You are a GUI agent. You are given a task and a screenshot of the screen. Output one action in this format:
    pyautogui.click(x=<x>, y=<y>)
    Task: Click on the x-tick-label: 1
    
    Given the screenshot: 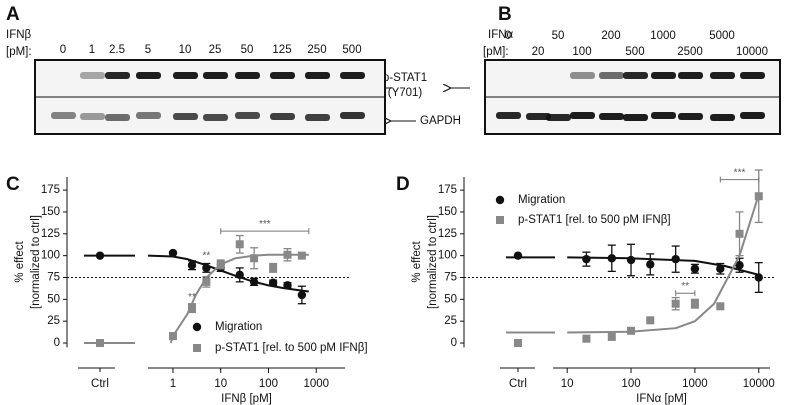 What is the action you would take?
    pyautogui.click(x=173, y=384)
    